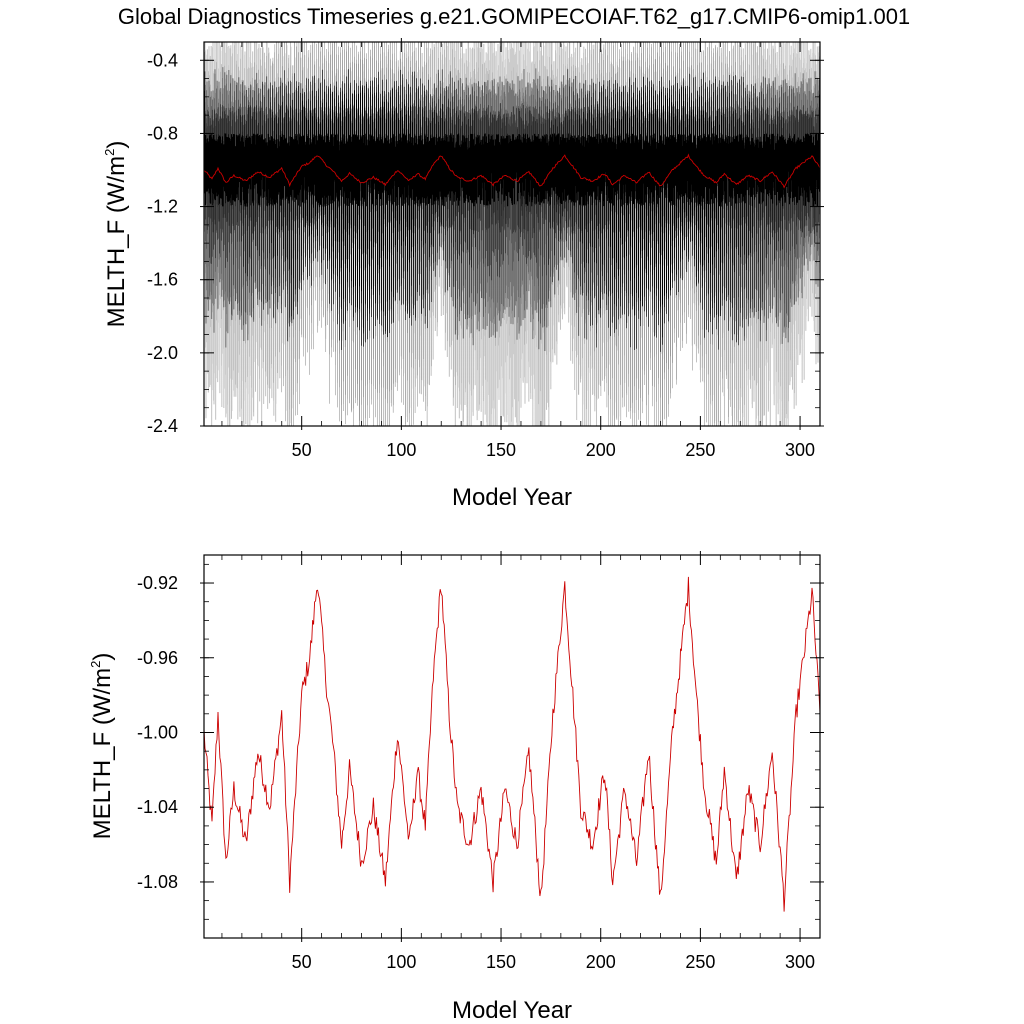 The image size is (1024, 1024). What do you see at coordinates (162, 353) in the screenshot?
I see `top-y-tick-label: -2.0` at bounding box center [162, 353].